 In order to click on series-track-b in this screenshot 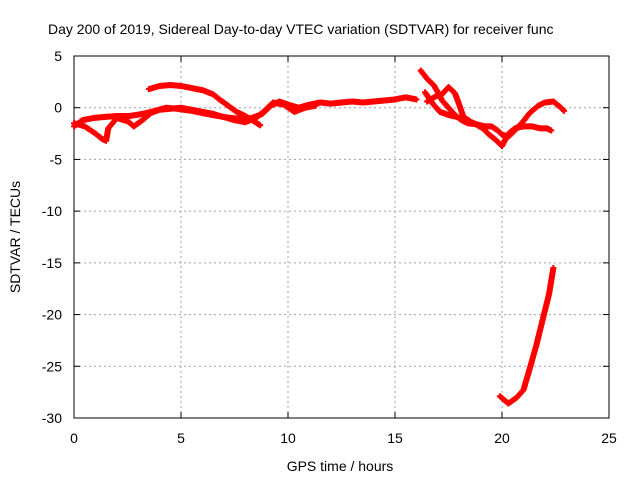, I will do `click(195, 121)`.